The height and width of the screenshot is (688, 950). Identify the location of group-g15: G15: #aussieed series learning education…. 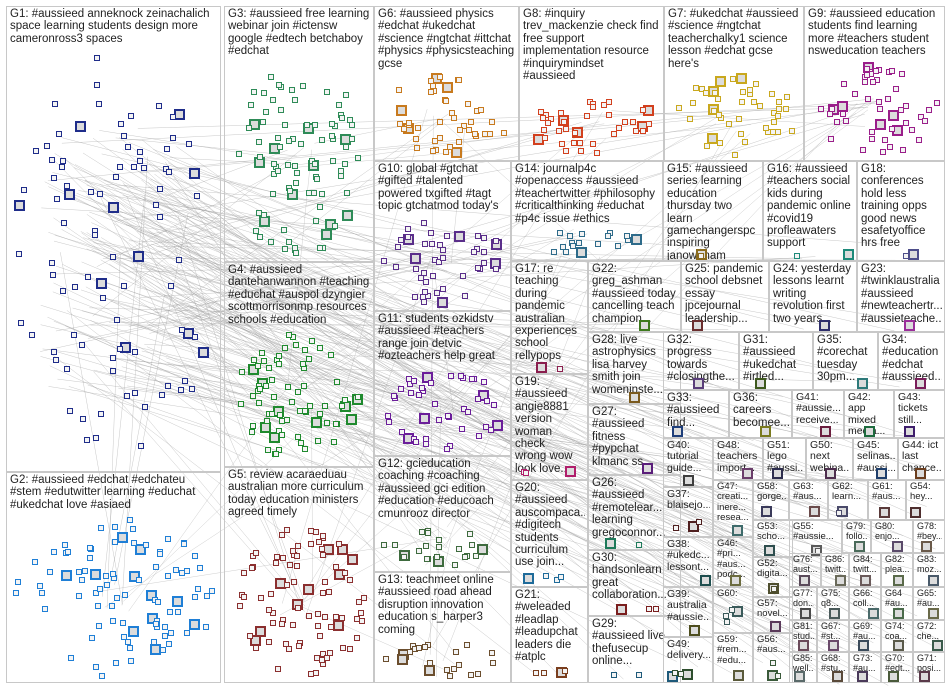
(713, 211).